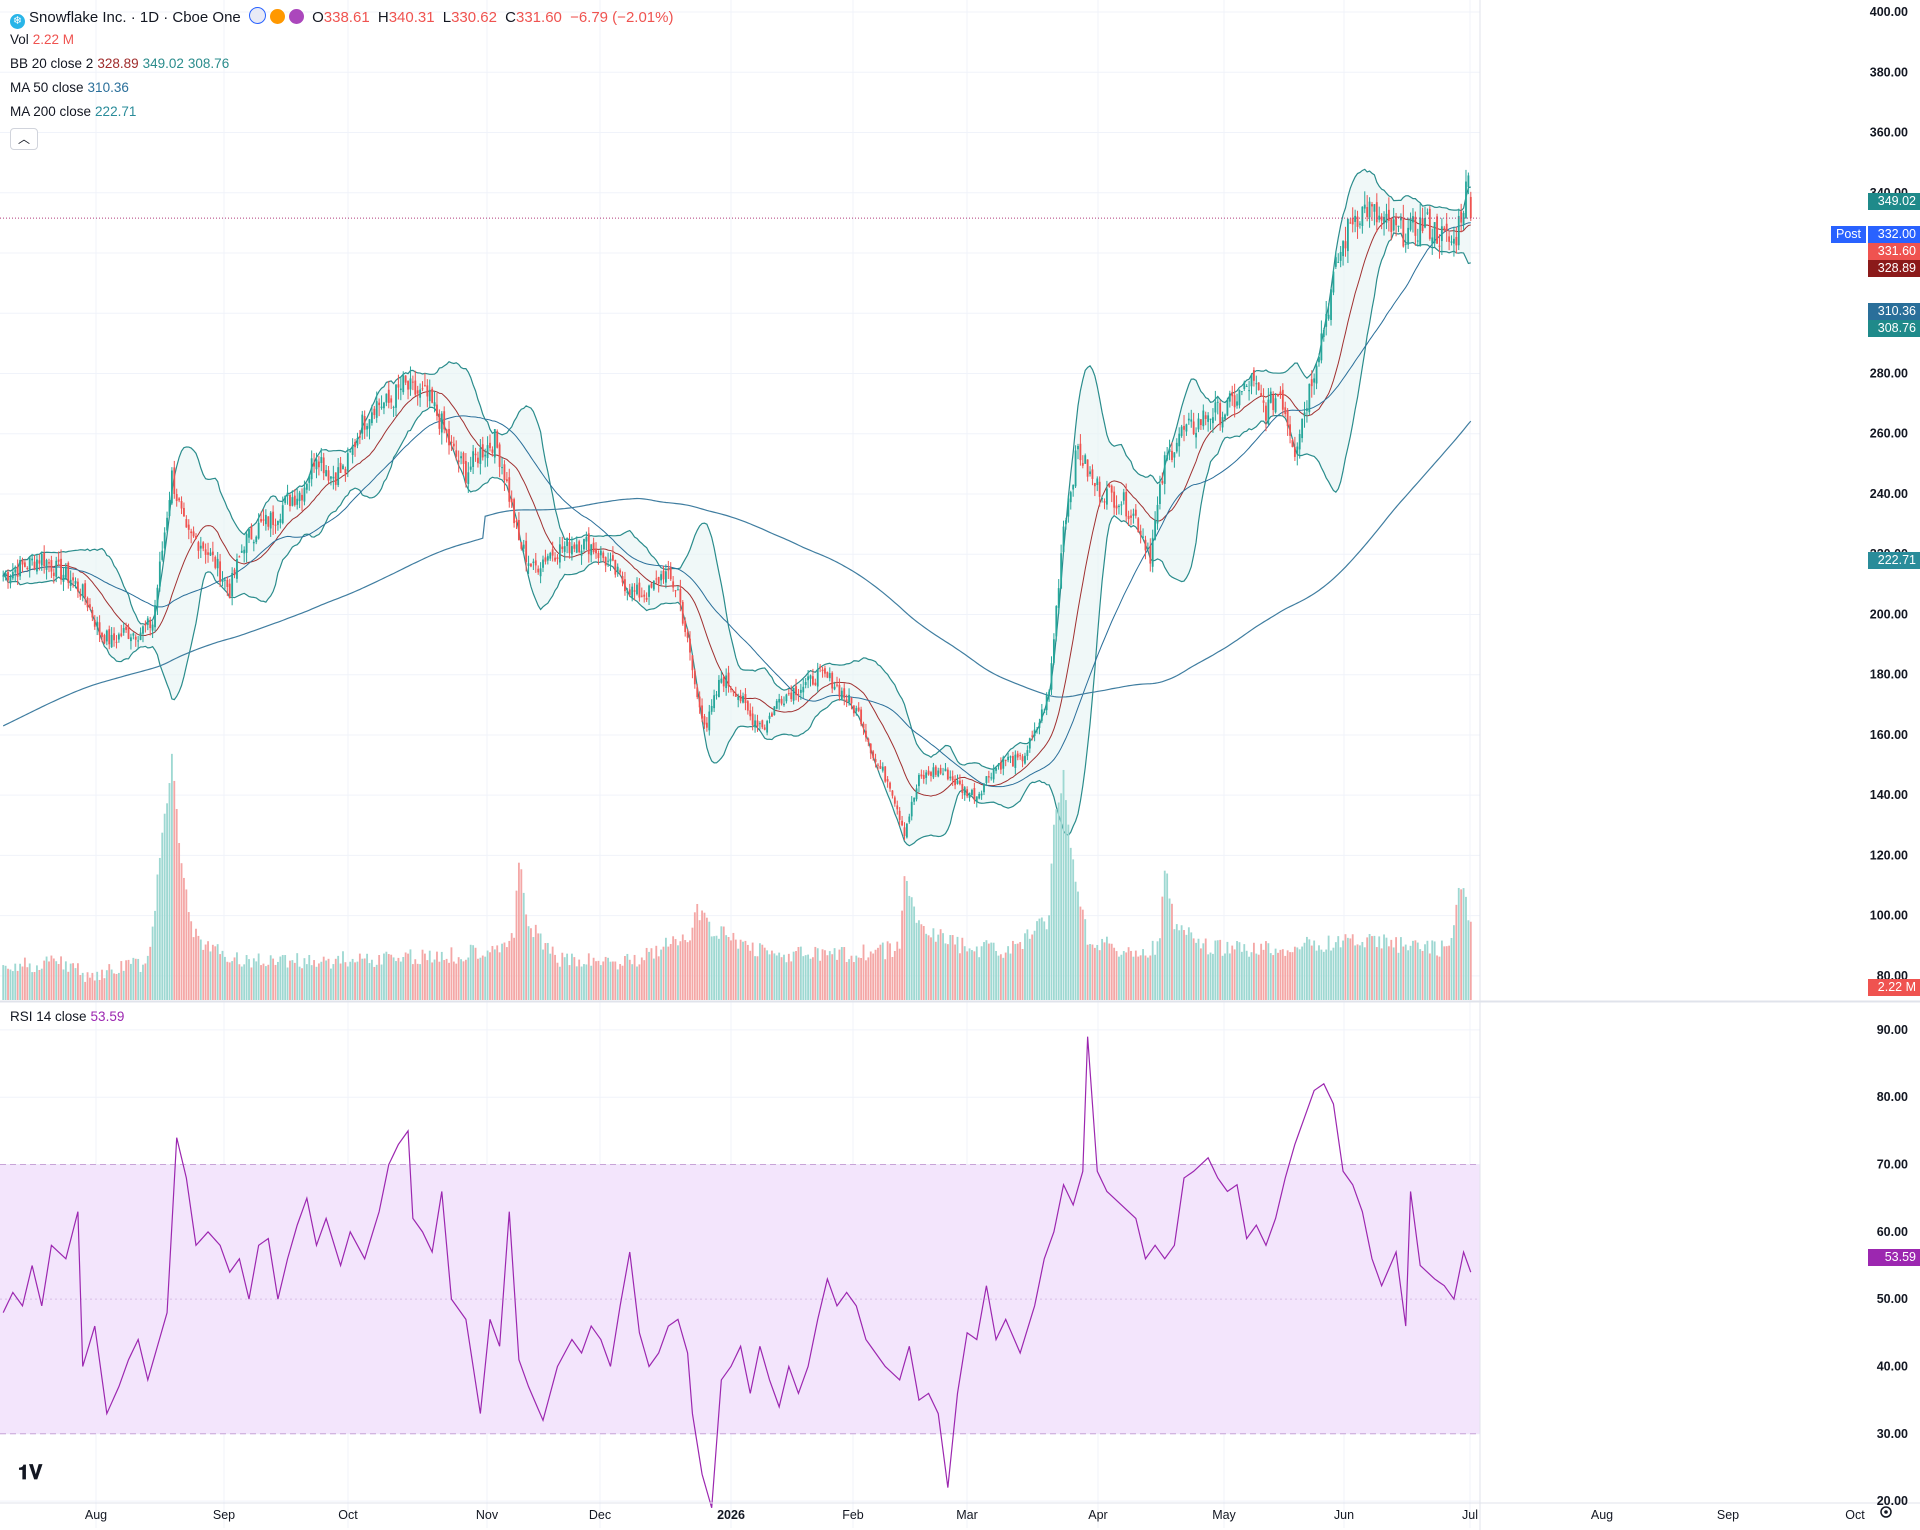 This screenshot has width=1920, height=1530. What do you see at coordinates (1886, 1512) in the screenshot?
I see `settings-gear-icon` at bounding box center [1886, 1512].